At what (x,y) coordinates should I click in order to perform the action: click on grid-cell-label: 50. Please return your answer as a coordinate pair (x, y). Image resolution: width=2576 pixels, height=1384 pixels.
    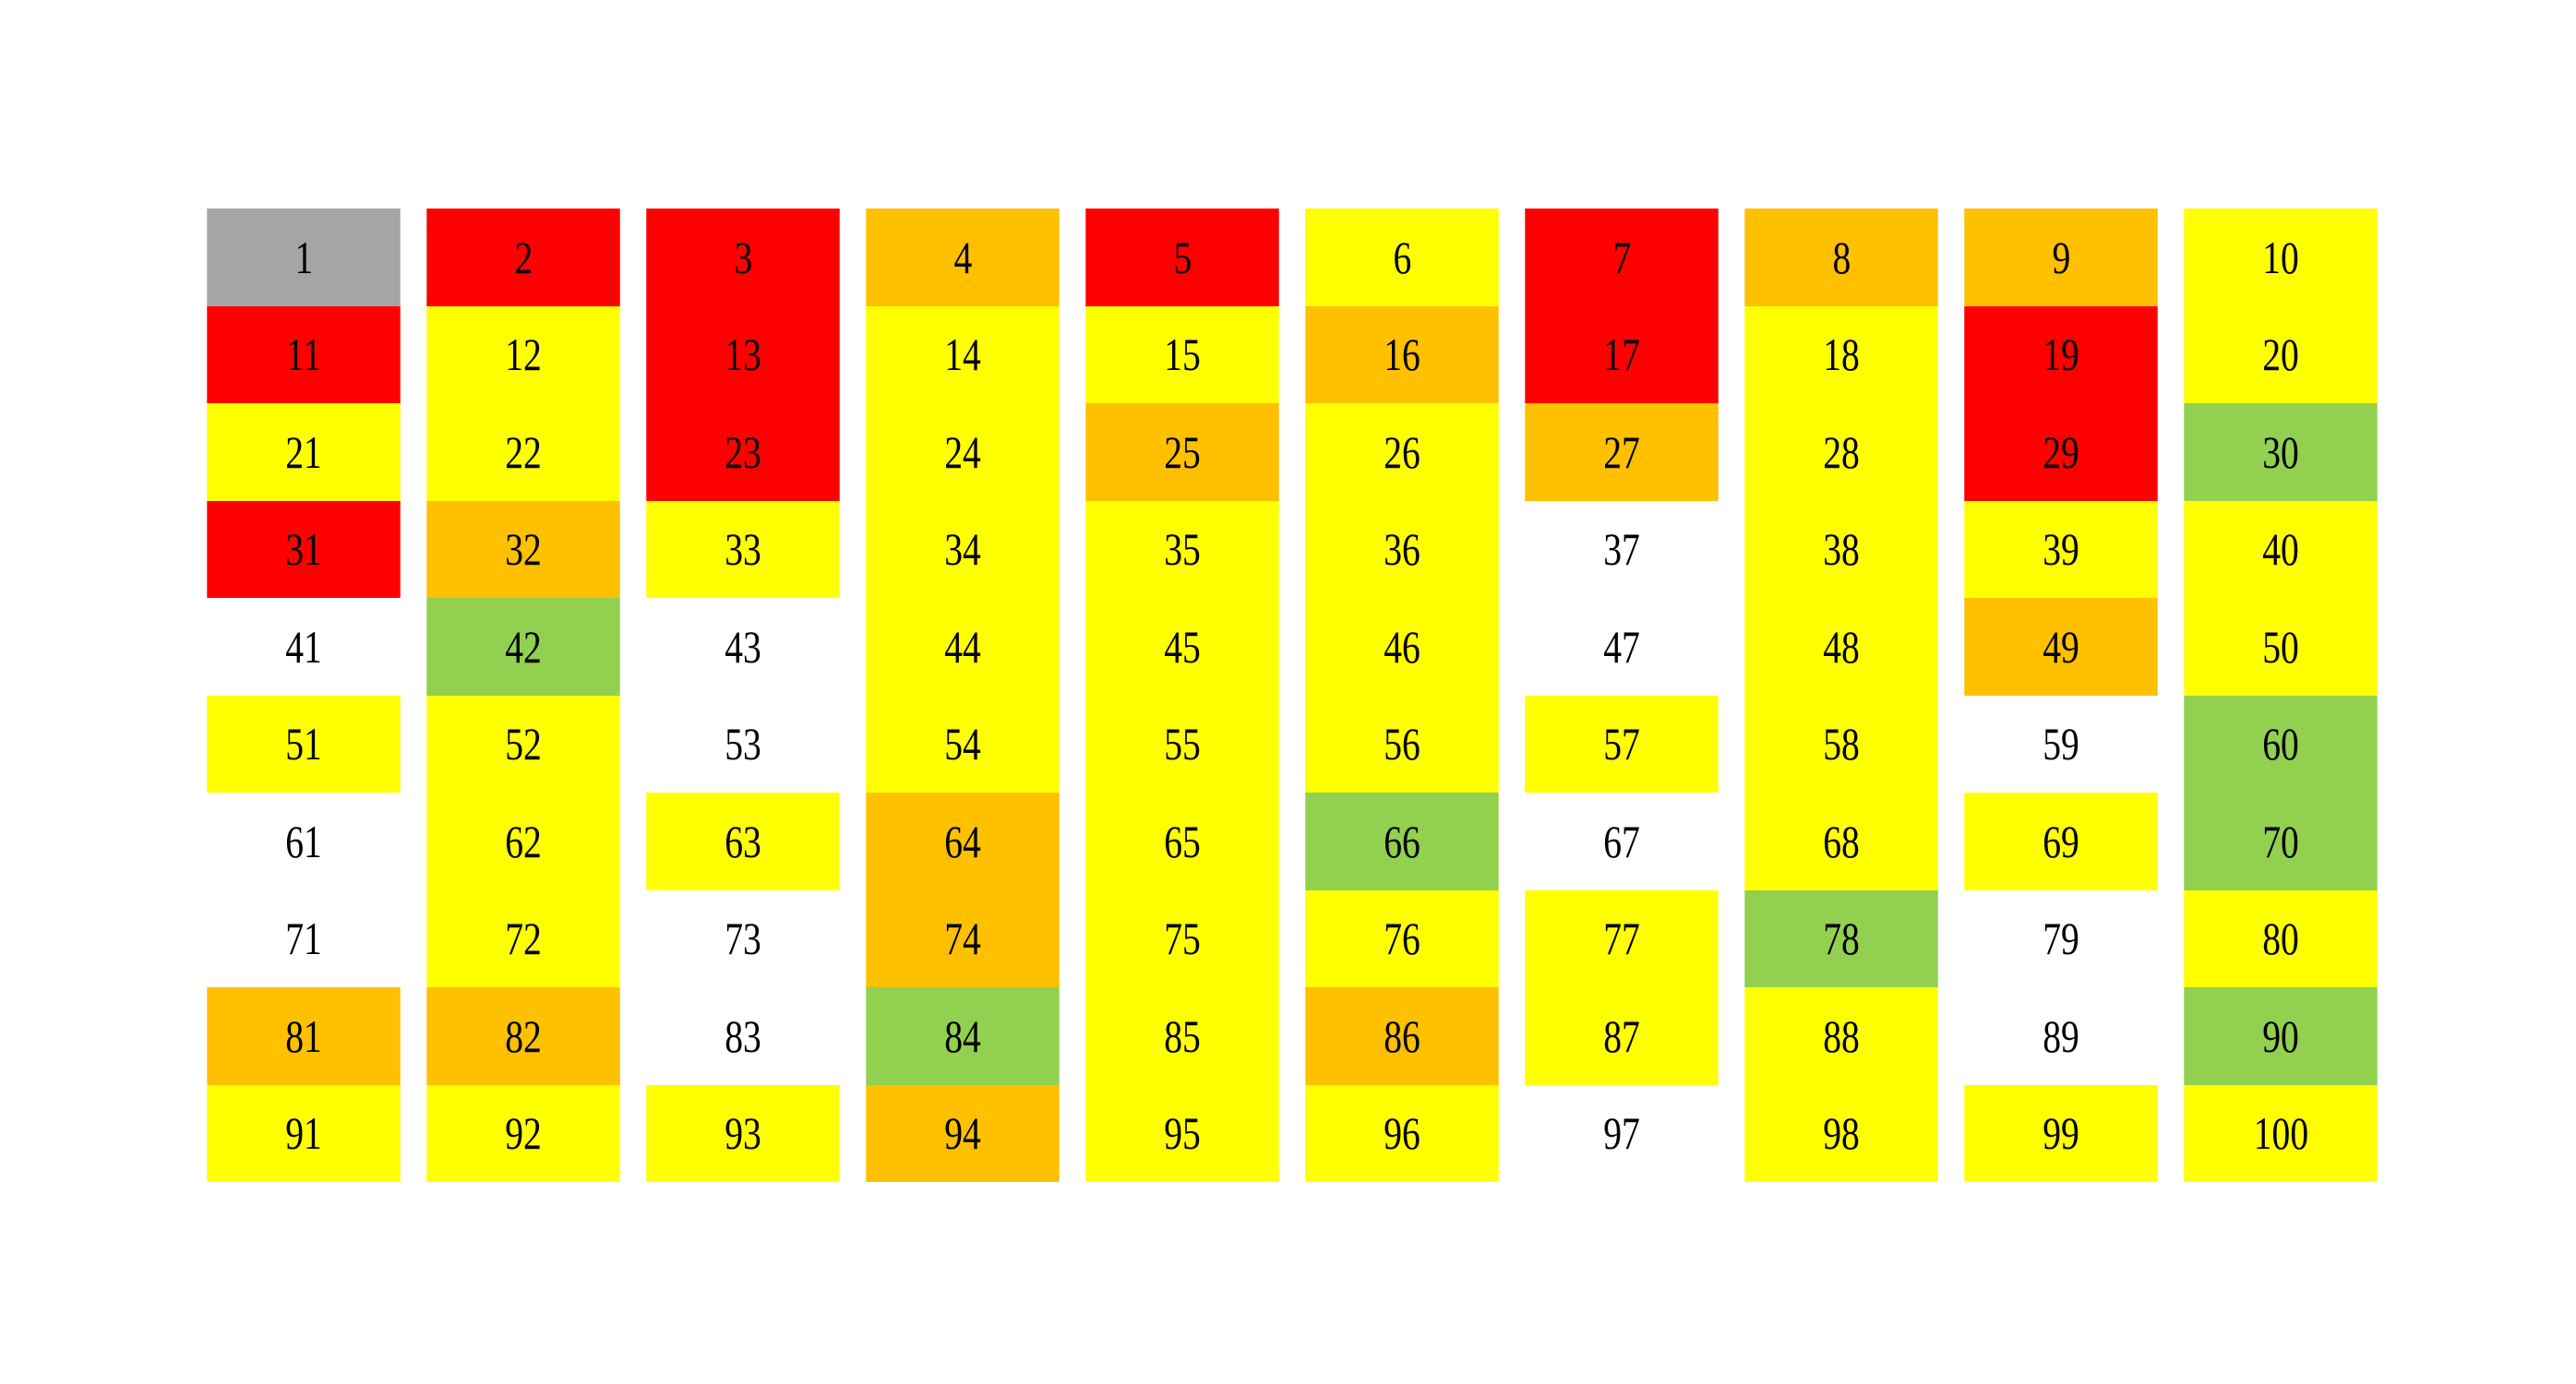
    Looking at the image, I should click on (2281, 646).